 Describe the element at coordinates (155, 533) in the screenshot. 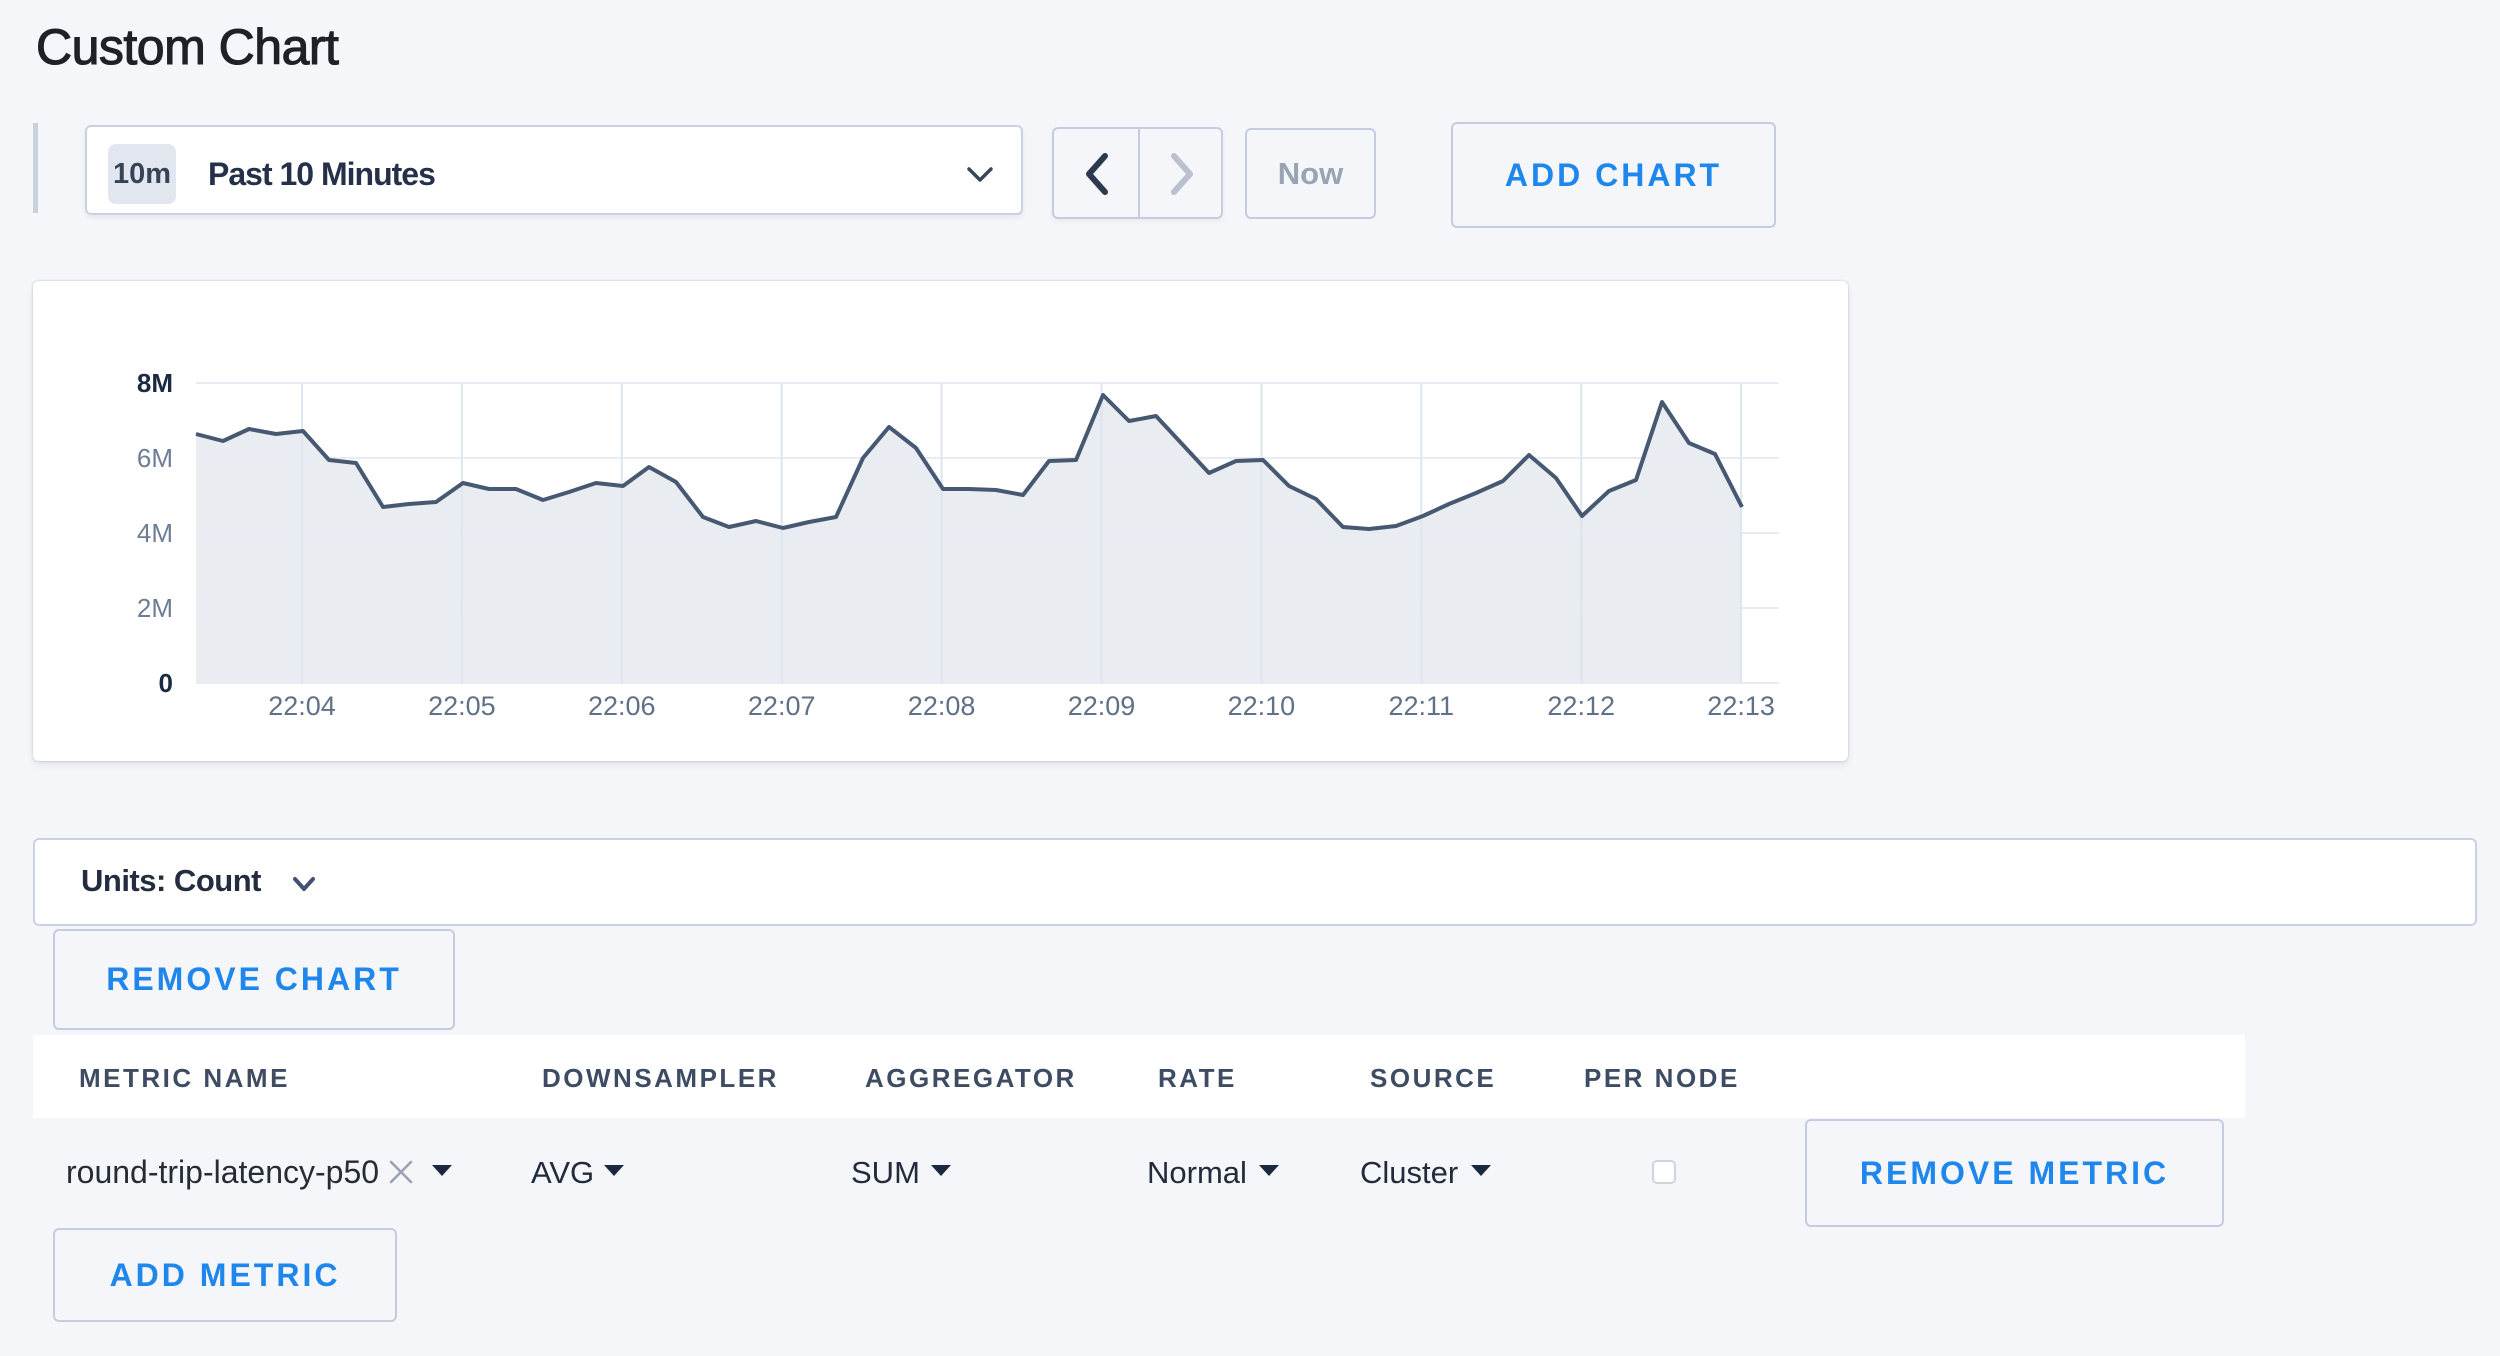

I see `svg-text: 4M` at that location.